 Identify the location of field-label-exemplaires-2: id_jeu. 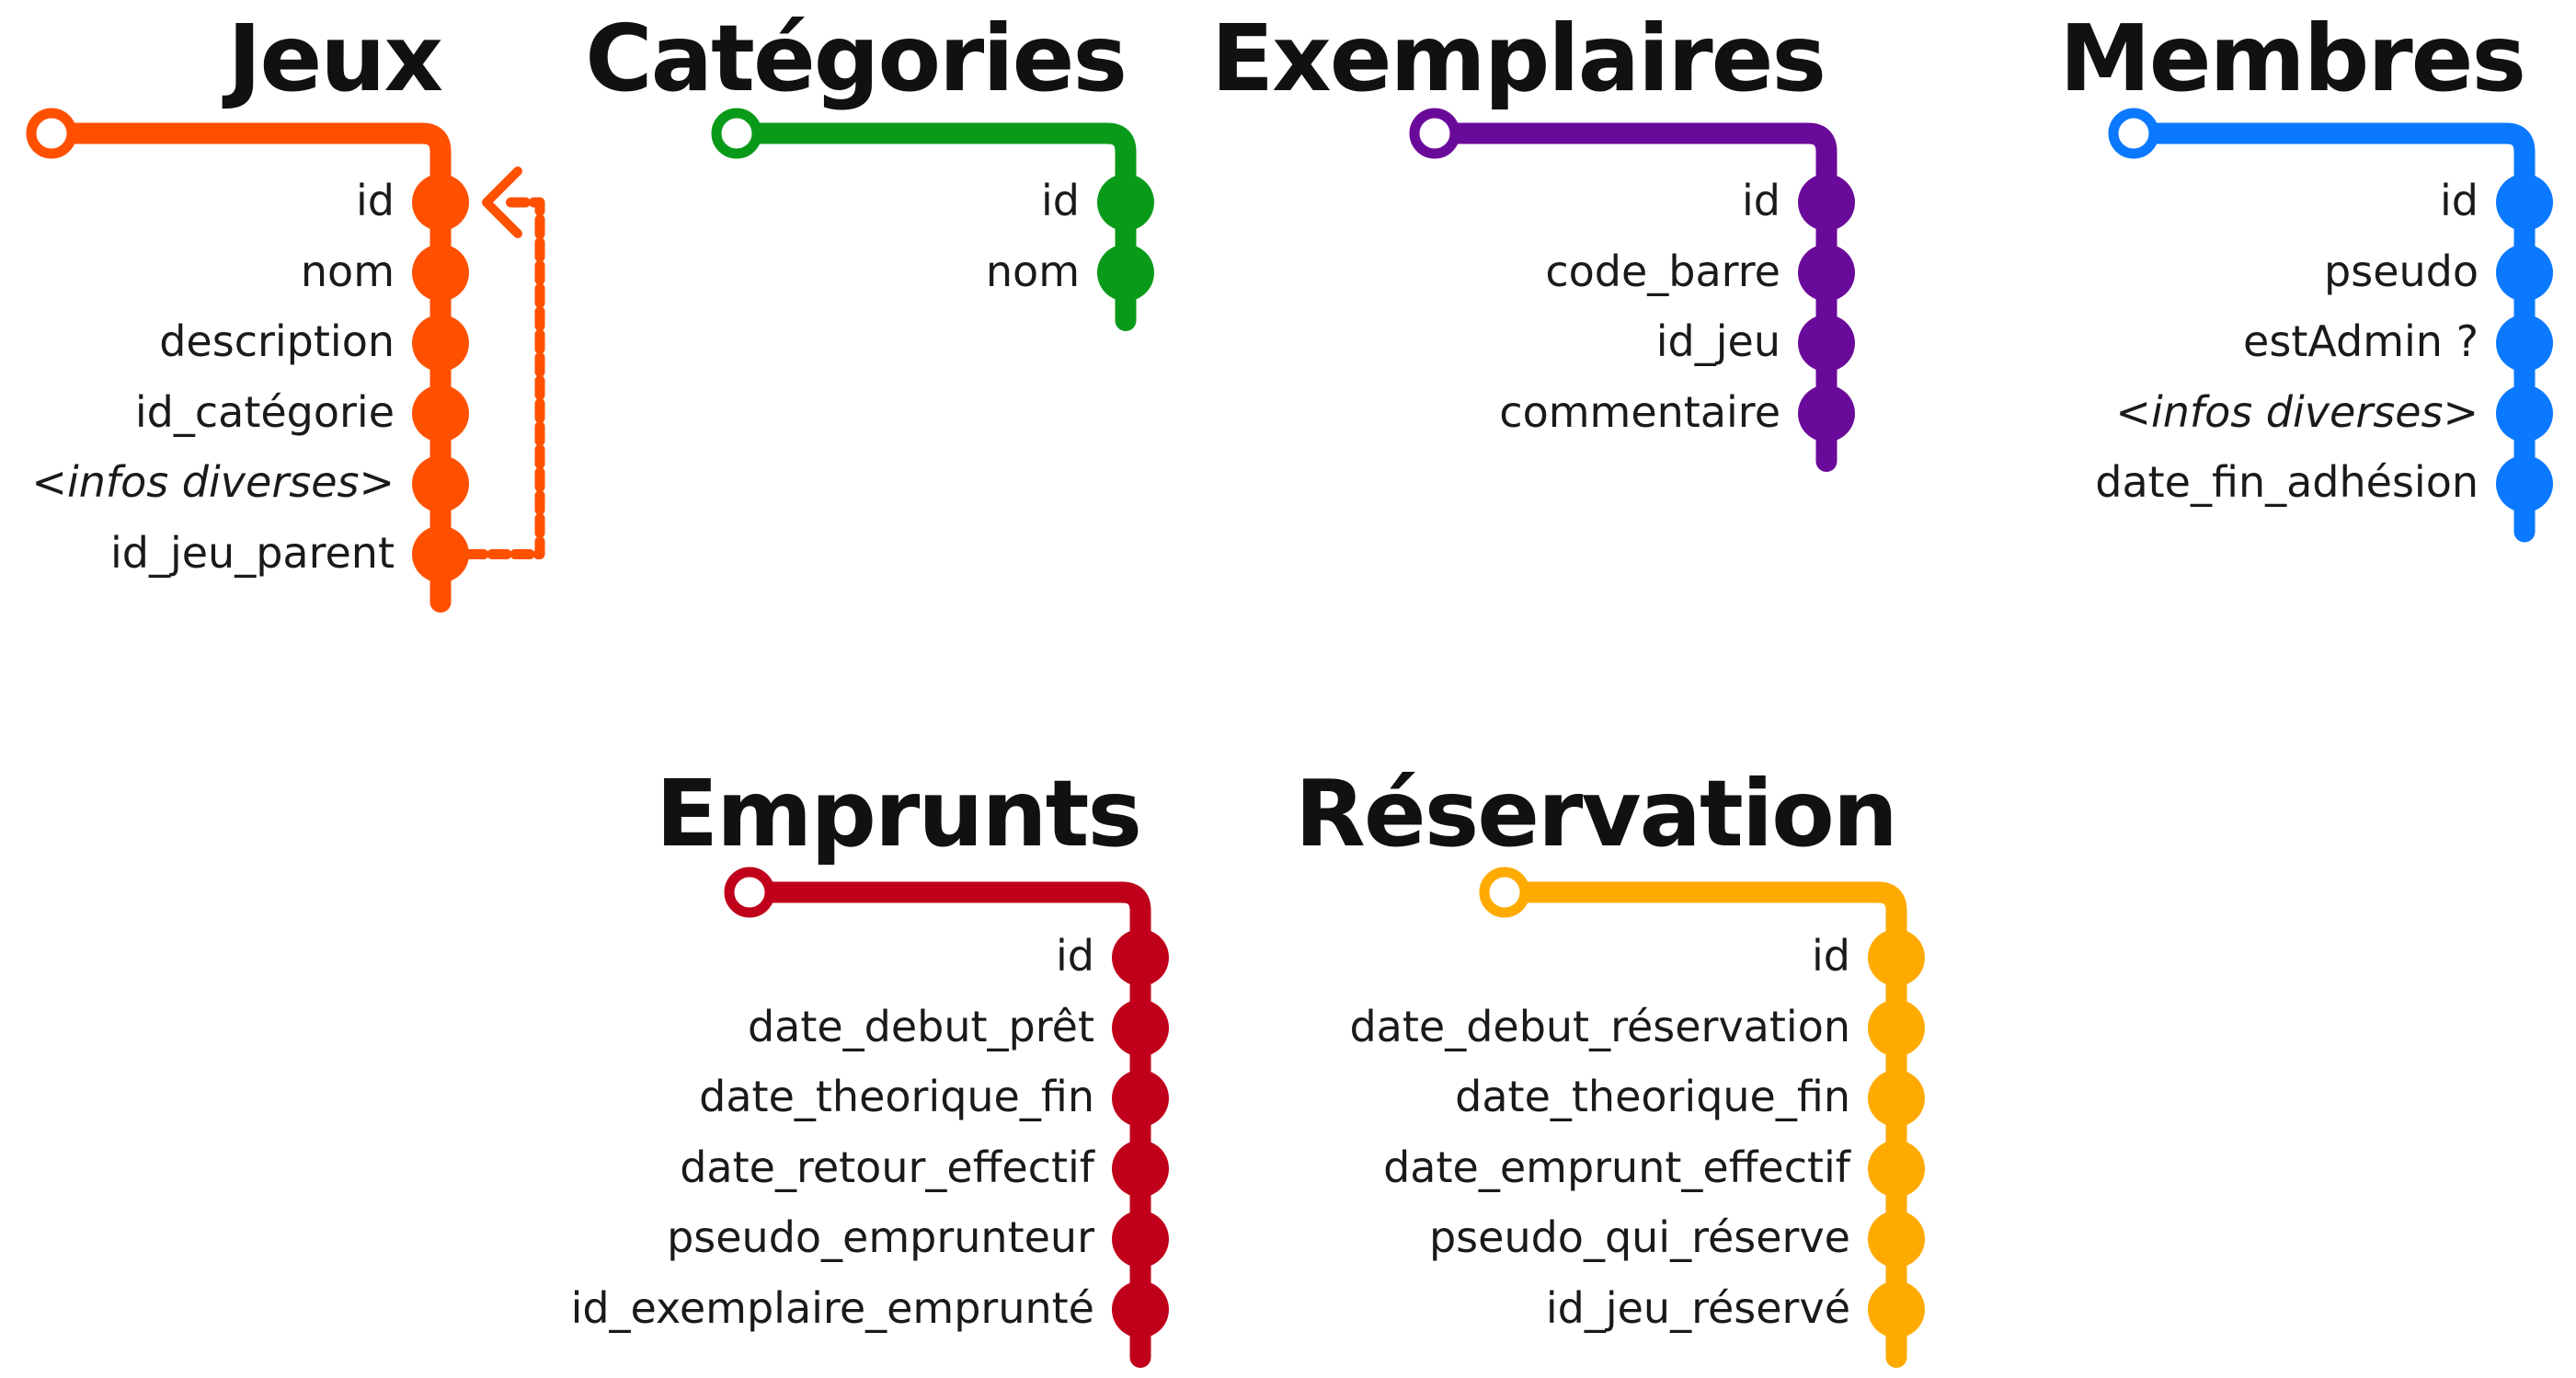
(1718, 341).